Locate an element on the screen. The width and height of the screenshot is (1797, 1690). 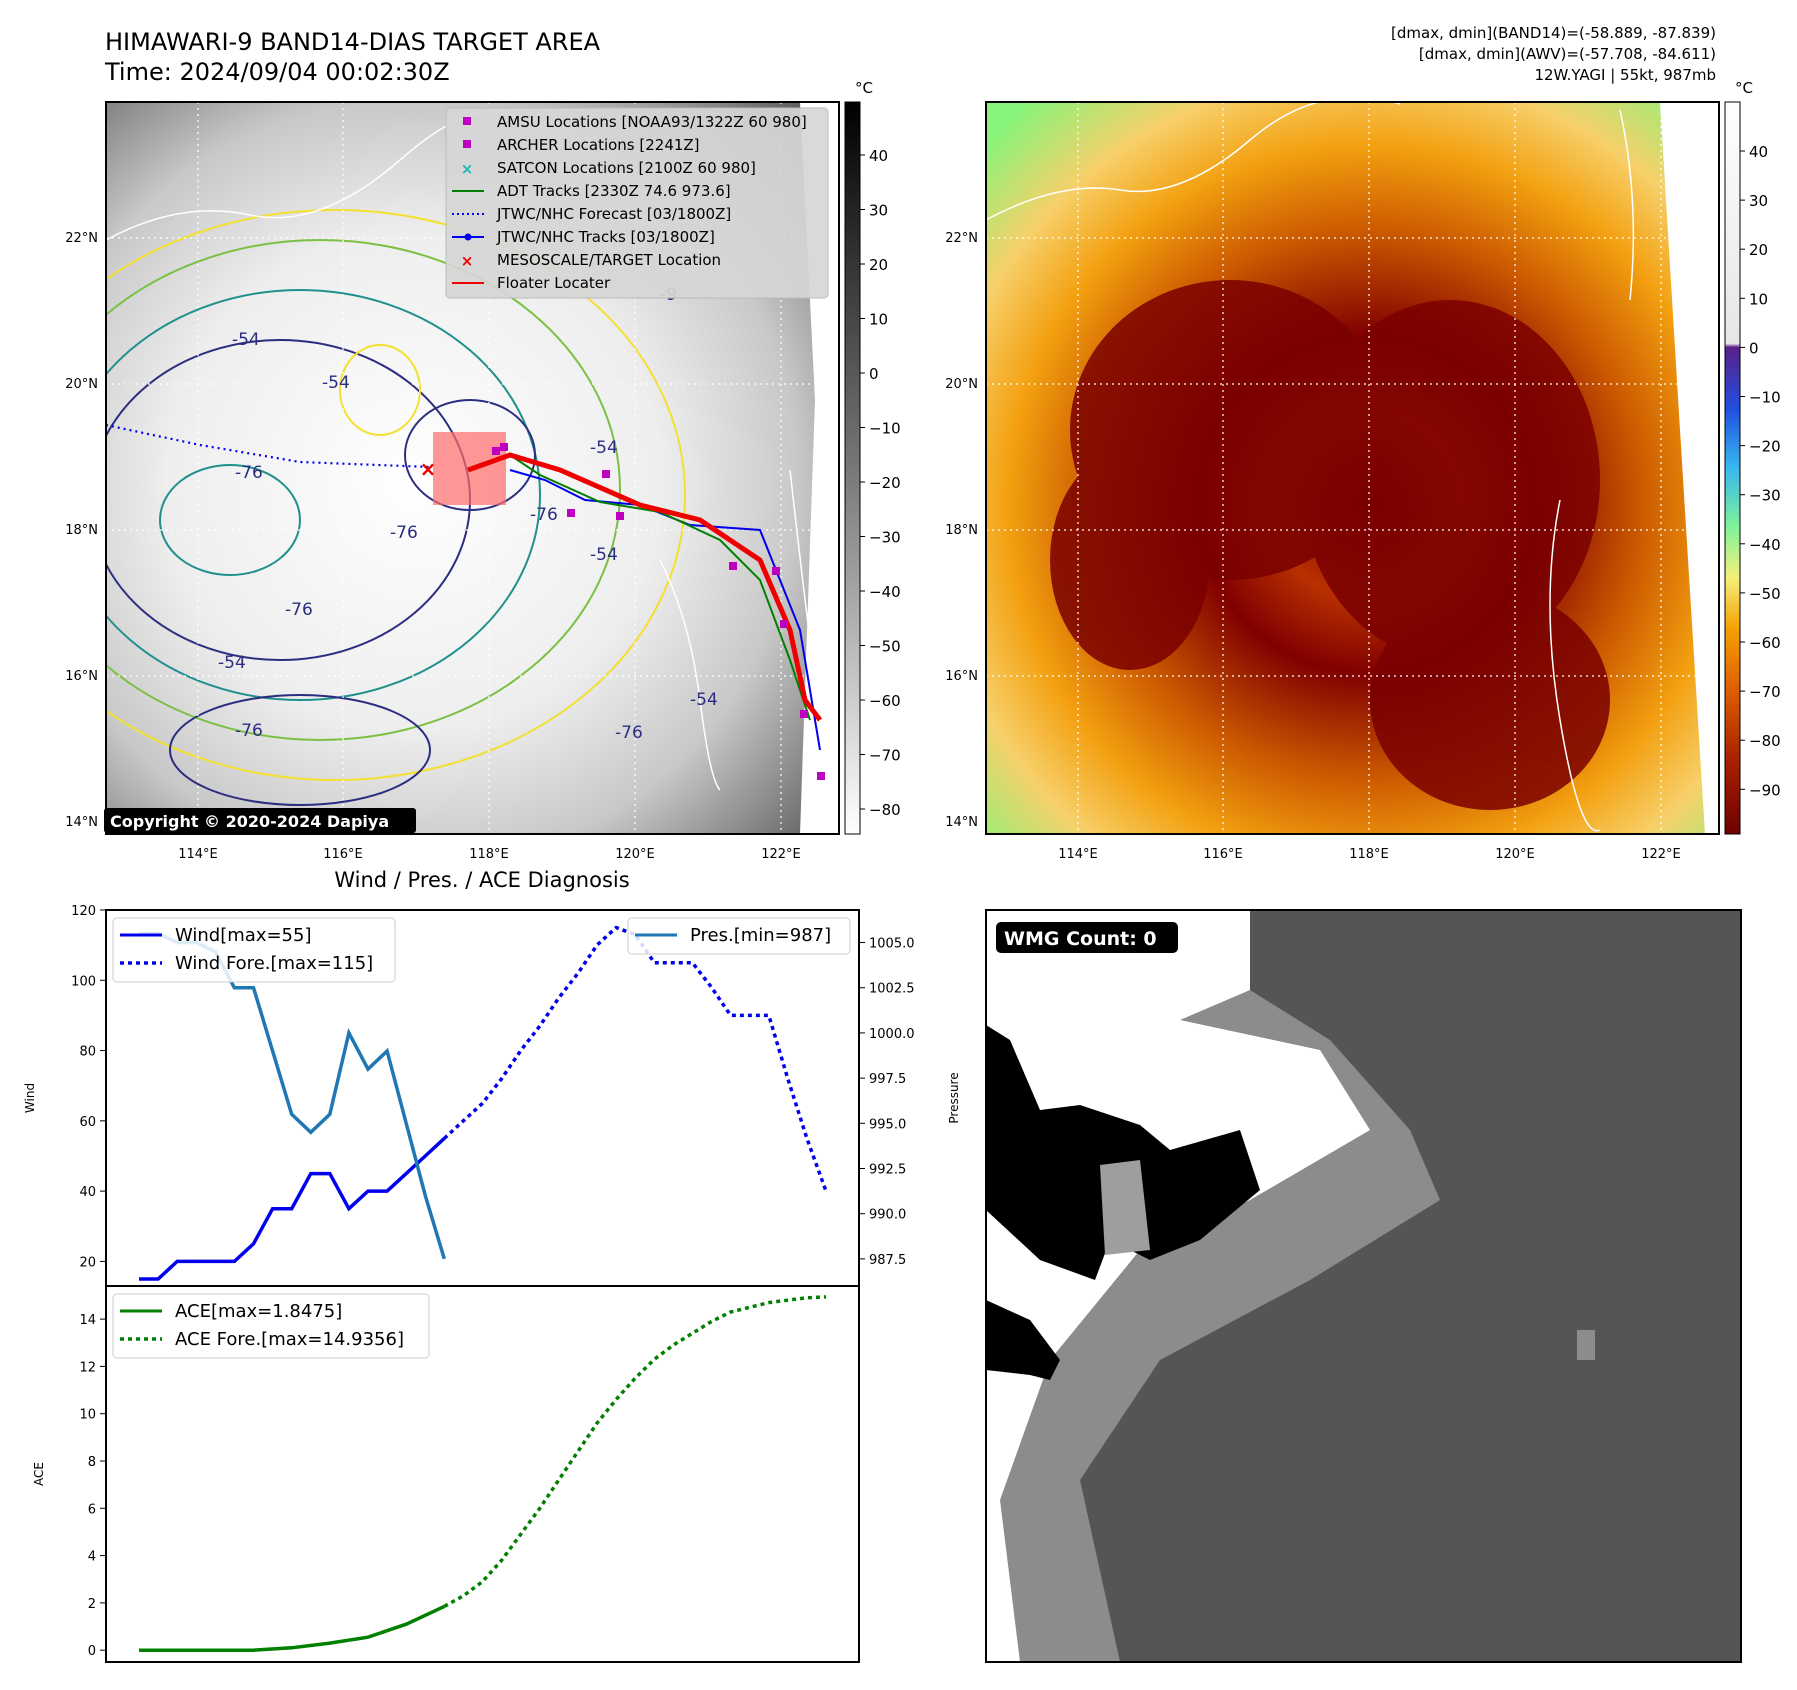
no-data-region-right is located at coordinates (1689, 468).